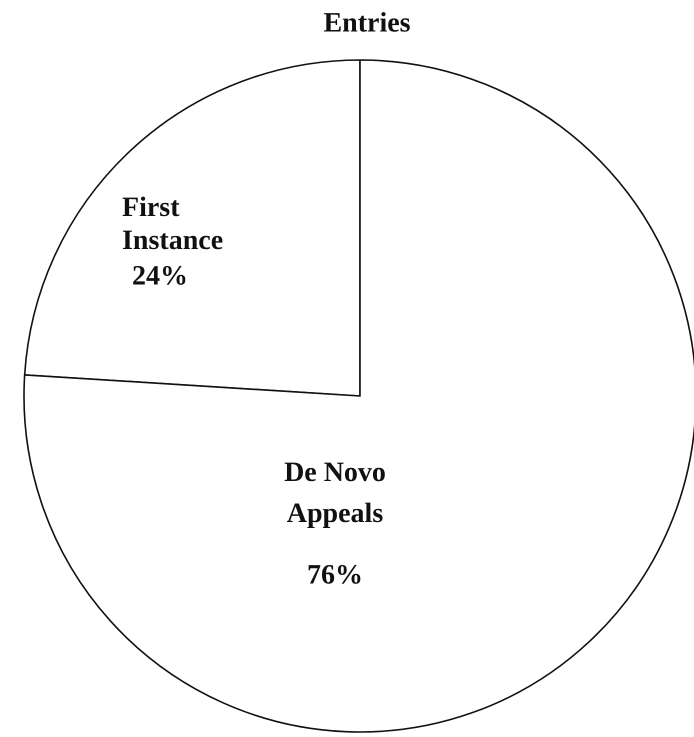  I want to click on slice-label: First Instance, so click(173, 224).